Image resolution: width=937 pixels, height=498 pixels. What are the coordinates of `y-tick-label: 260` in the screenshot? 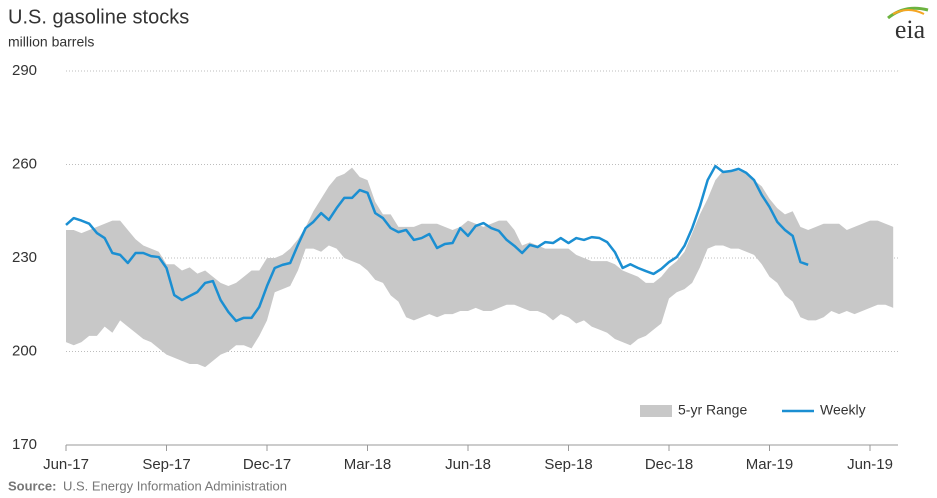 It's located at (24, 163).